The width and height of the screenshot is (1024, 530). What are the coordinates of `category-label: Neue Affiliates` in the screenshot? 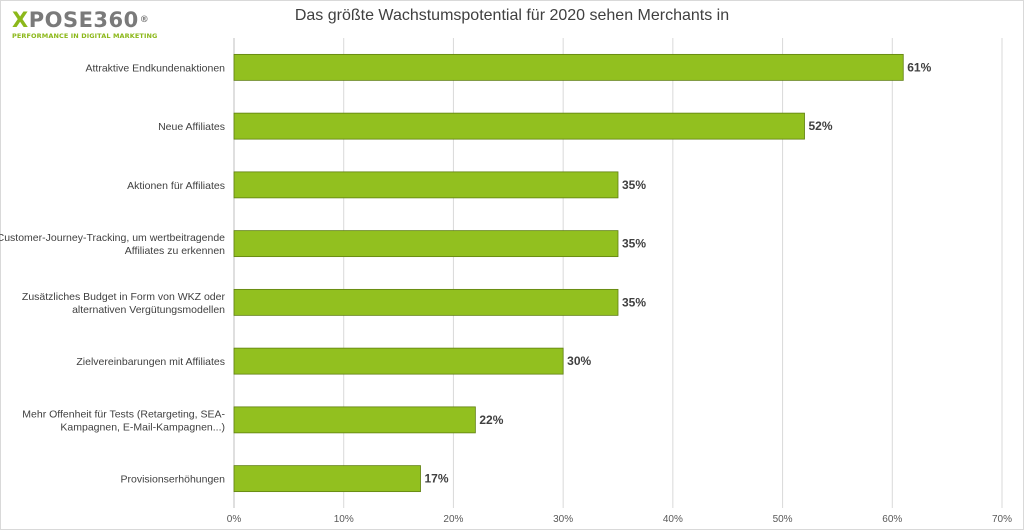 It's located at (191, 127).